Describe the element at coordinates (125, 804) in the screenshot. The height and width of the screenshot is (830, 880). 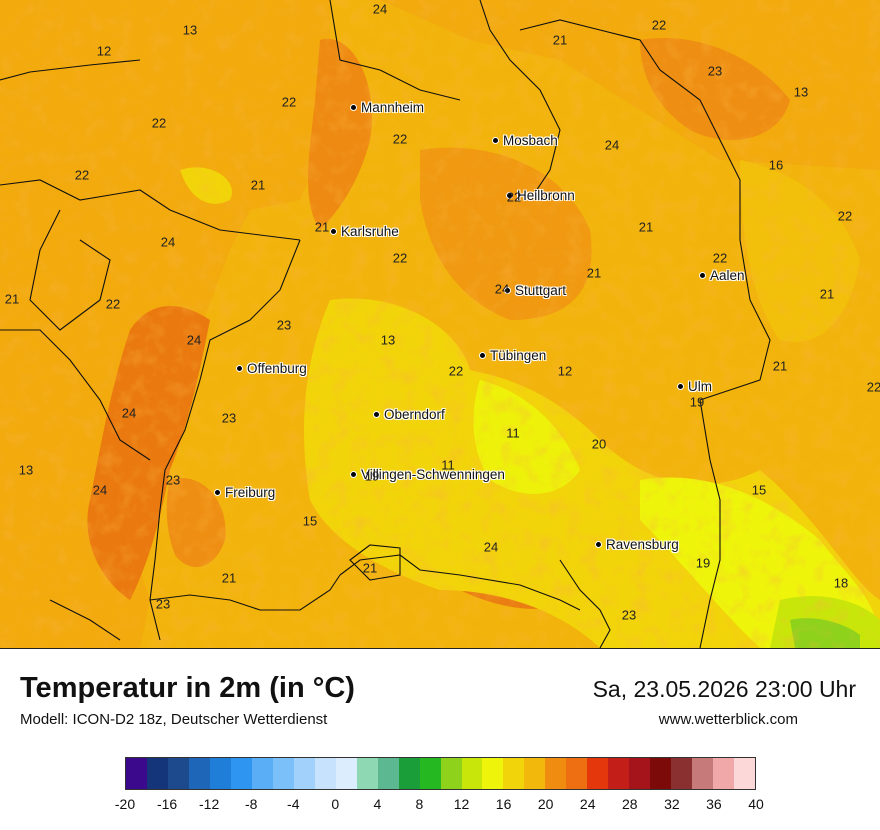
I see `legend-tick-label: -20` at that location.